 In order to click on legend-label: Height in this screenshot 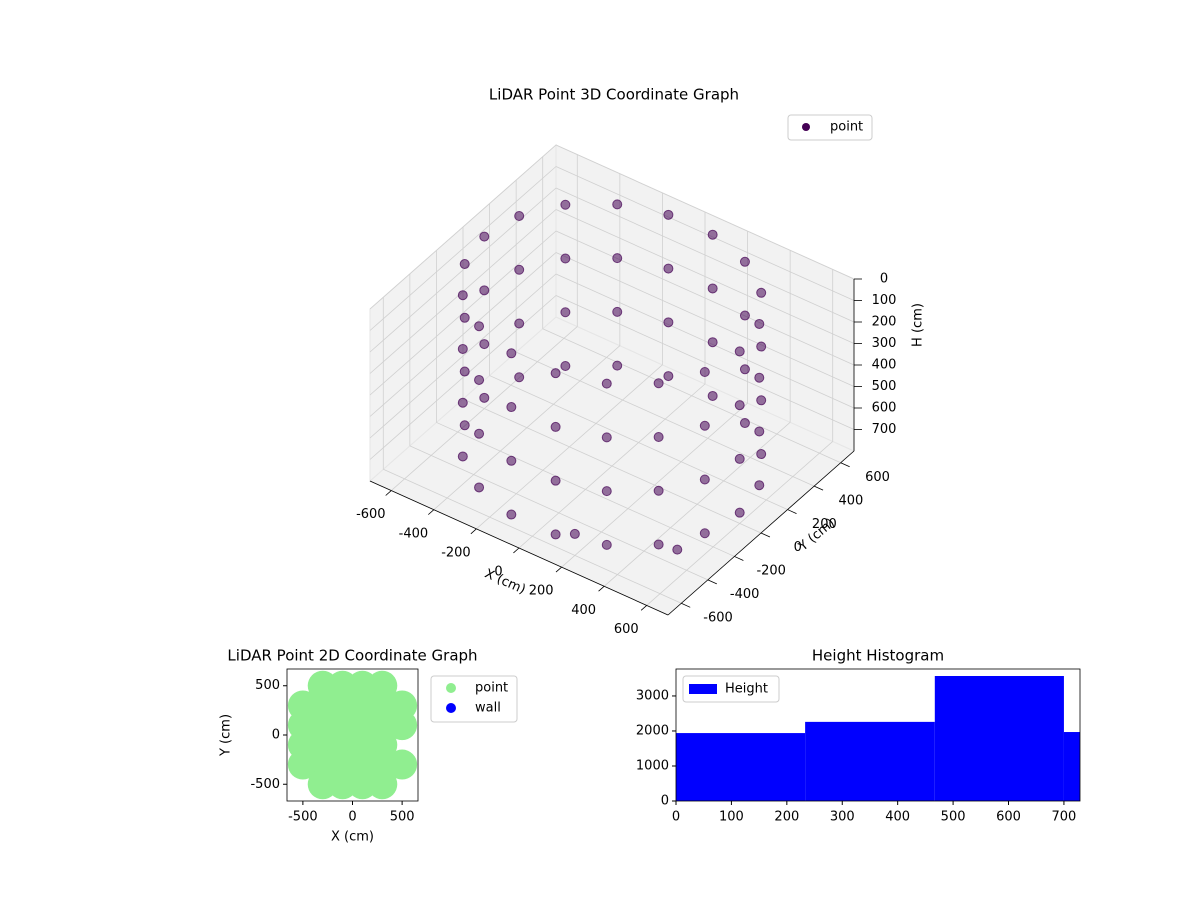, I will do `click(746, 689)`.